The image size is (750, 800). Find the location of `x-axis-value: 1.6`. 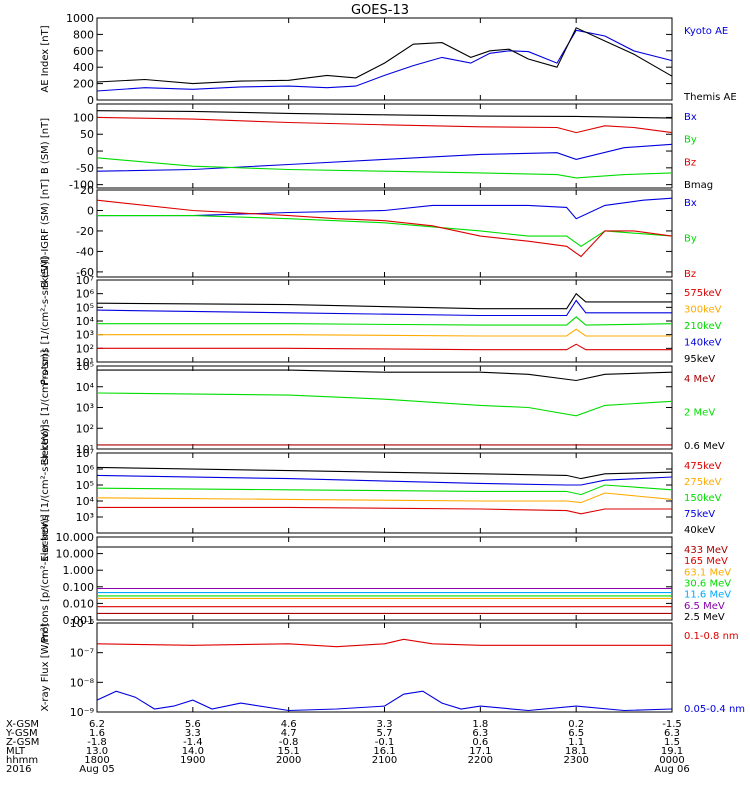

x-axis-value: 1.6 is located at coordinates (97, 733).